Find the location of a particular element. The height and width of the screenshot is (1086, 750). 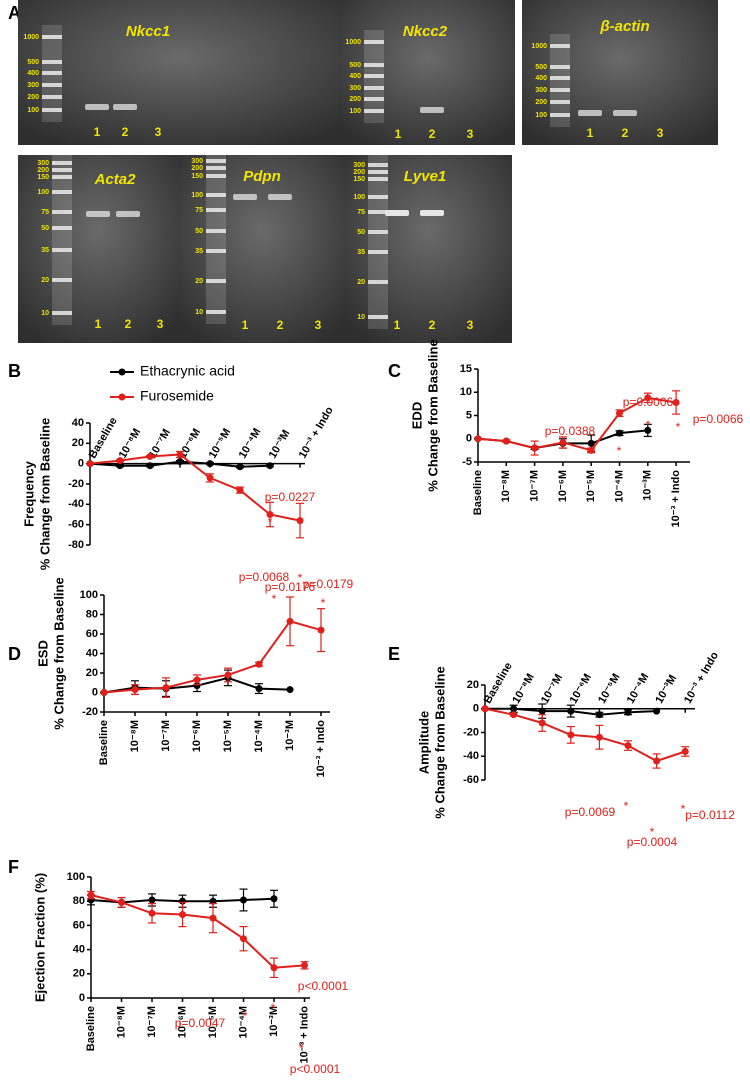

ladder-label: 100 is located at coordinates (197, 195).